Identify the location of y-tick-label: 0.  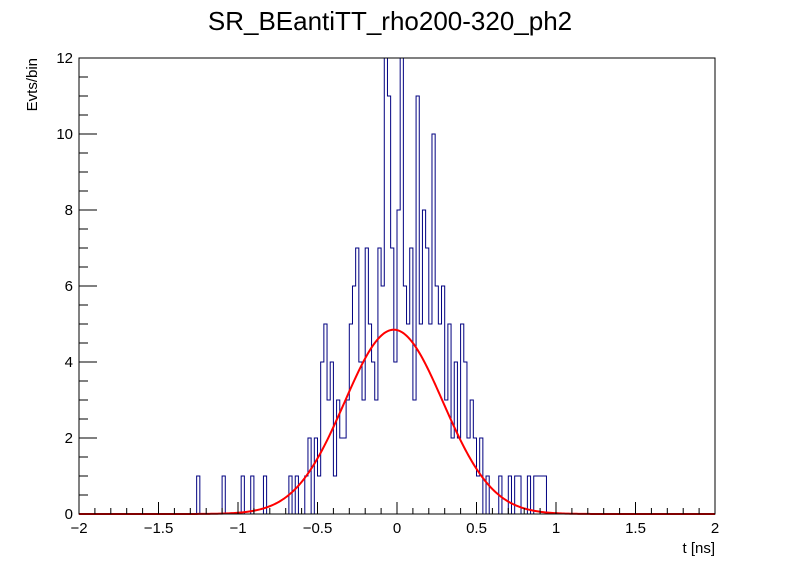
(69, 514).